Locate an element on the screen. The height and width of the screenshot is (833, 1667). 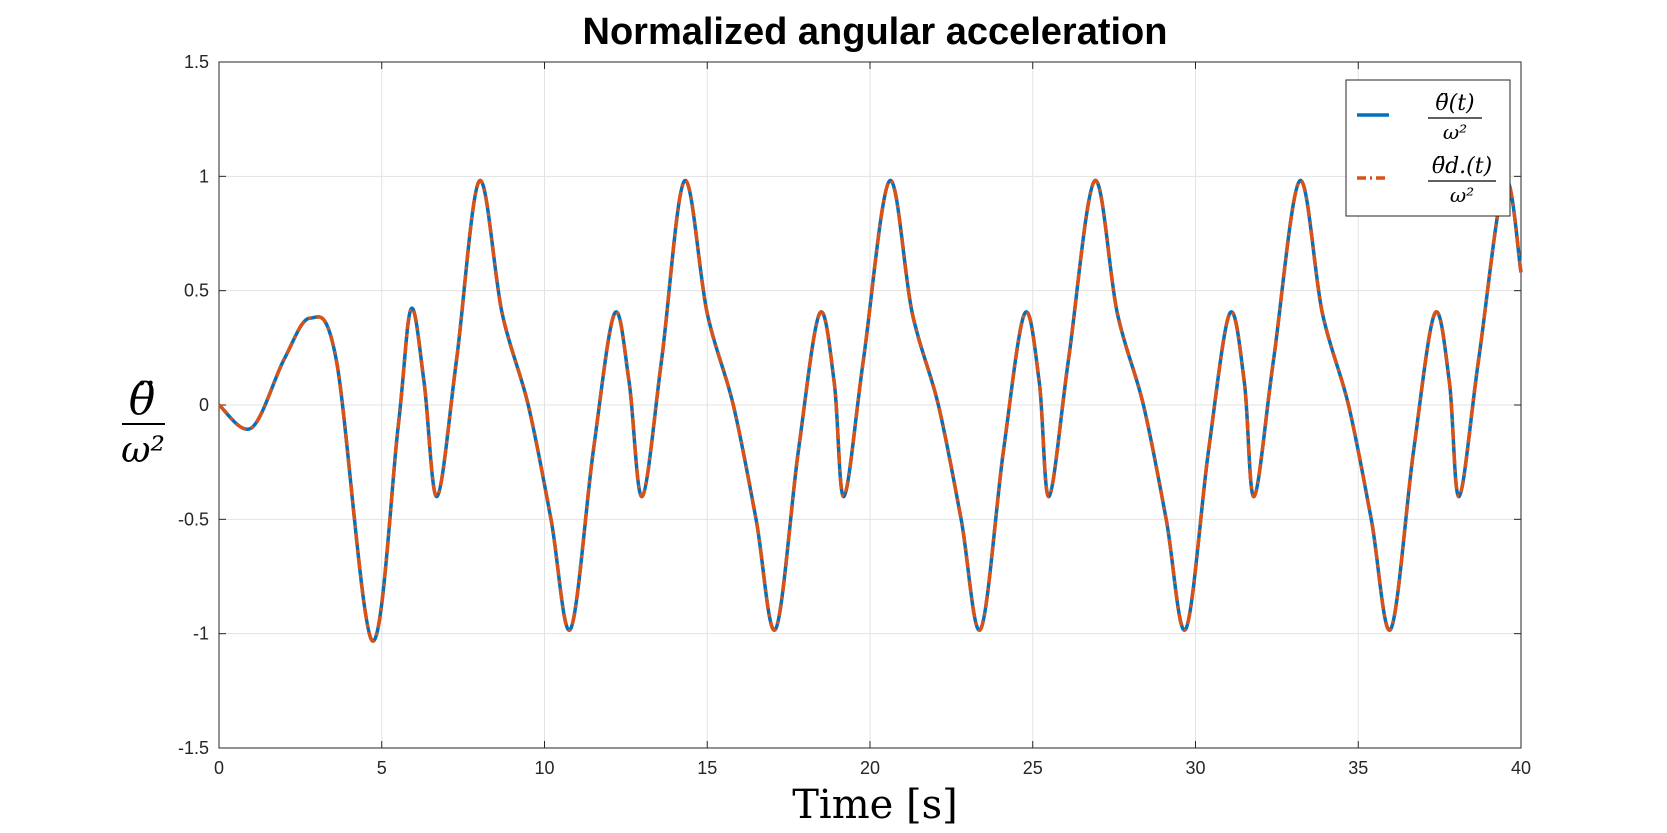
y-tick-label: -0.5 is located at coordinates (193, 519).